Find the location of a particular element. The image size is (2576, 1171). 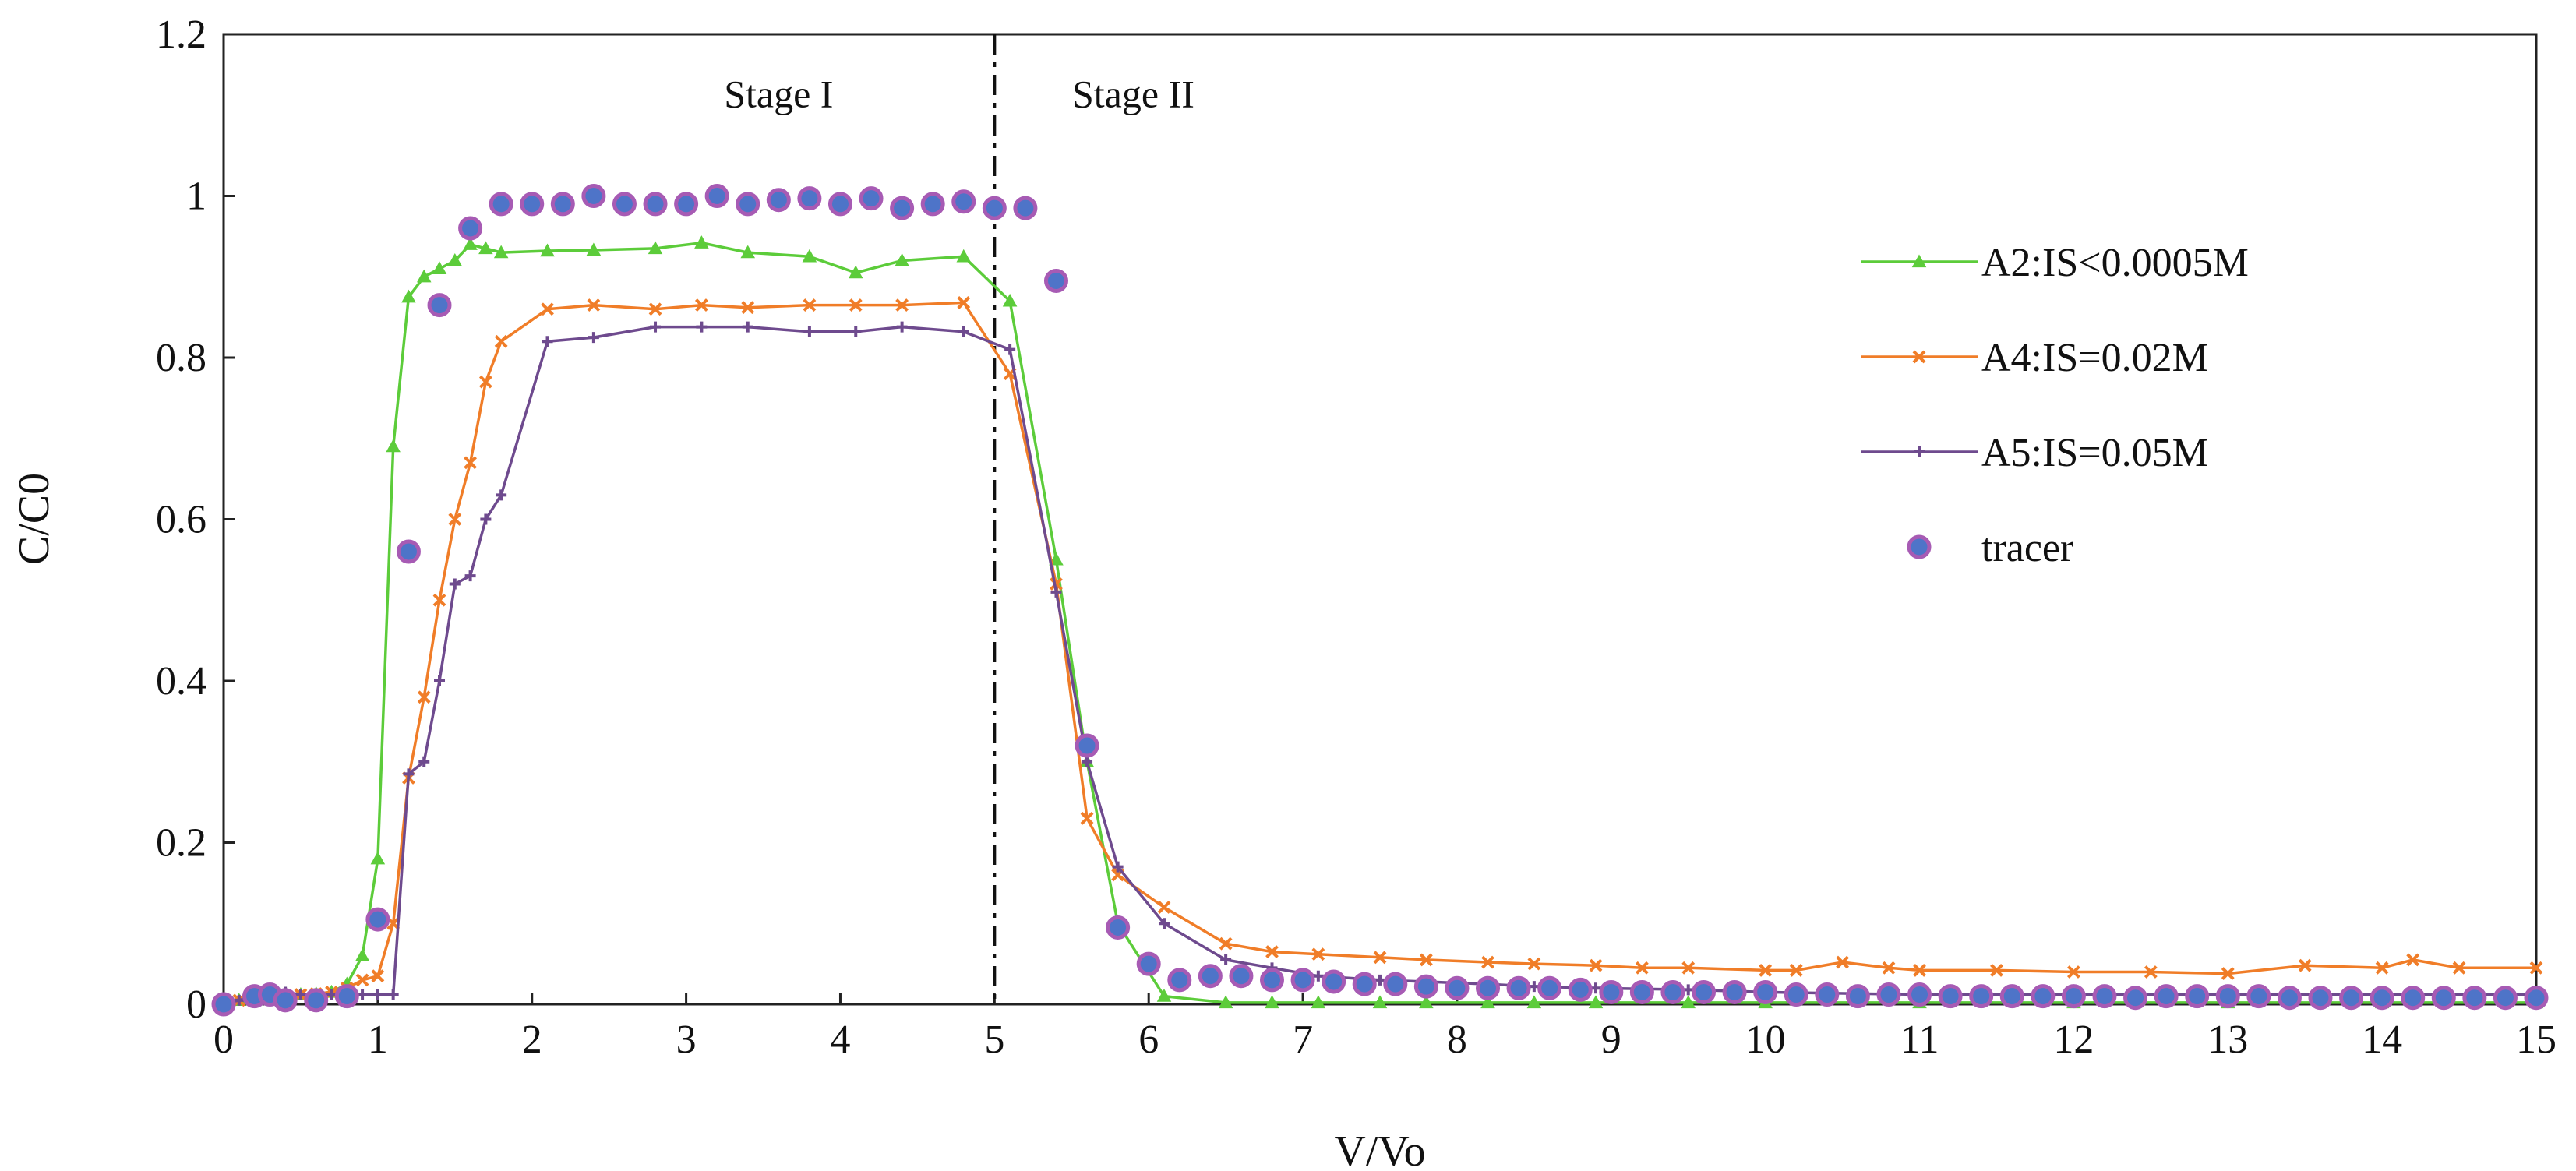

x-tick-label: 7 is located at coordinates (1303, 1040).